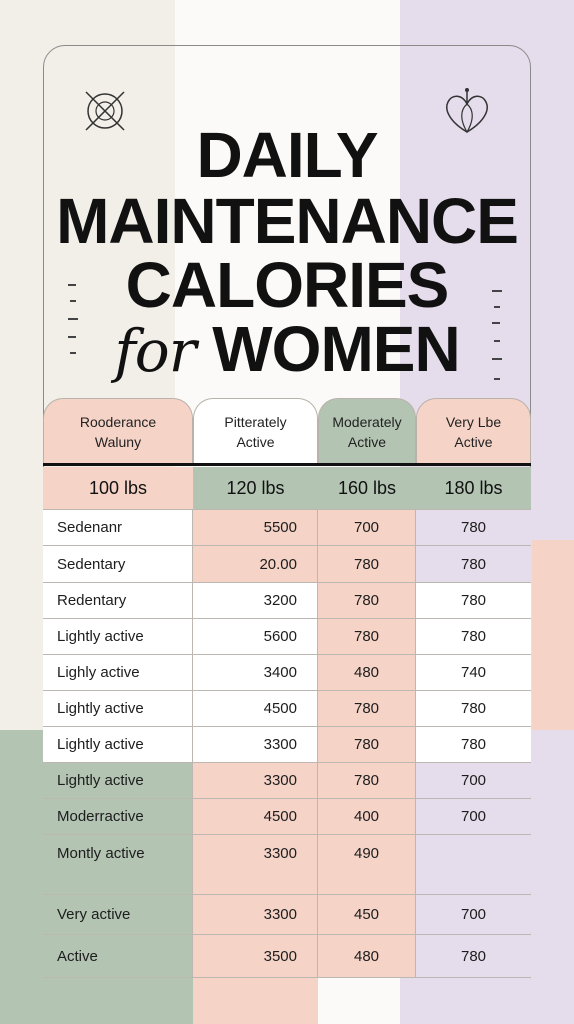 This screenshot has height=1024, width=574. I want to click on heart-outline-icon, so click(467, 111).